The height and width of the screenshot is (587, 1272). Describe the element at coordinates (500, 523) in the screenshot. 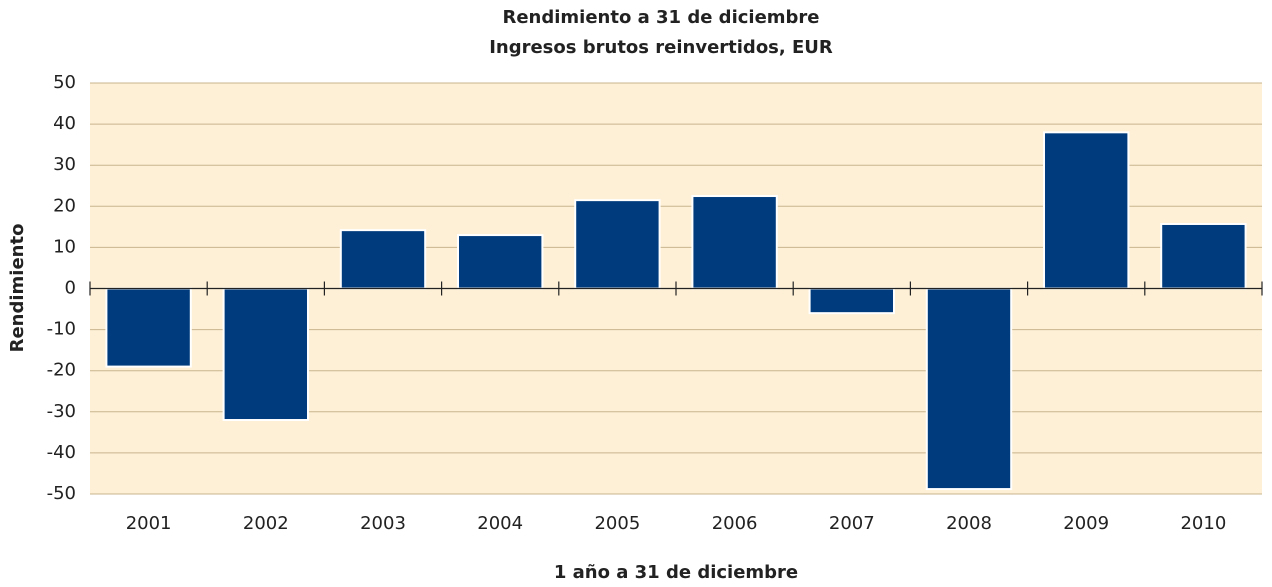

I see `x-tick-label: 2004` at that location.